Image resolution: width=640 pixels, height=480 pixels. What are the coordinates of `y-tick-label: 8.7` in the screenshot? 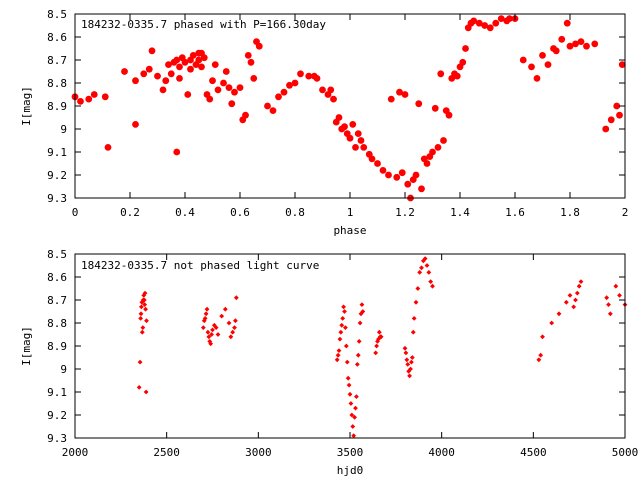 It's located at (57, 60).